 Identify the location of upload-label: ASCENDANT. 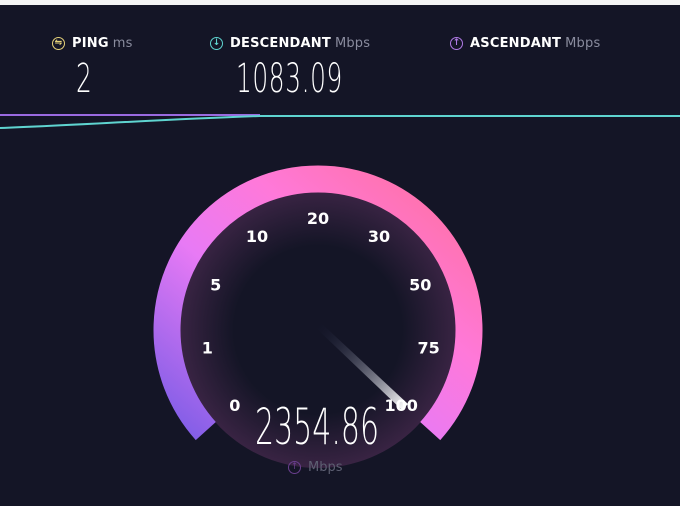
(516, 43).